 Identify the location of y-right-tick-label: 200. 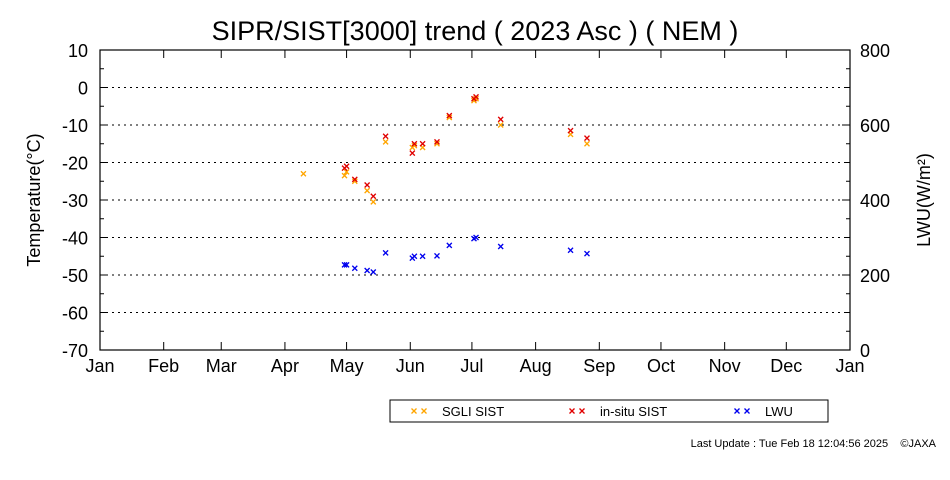
(875, 276).